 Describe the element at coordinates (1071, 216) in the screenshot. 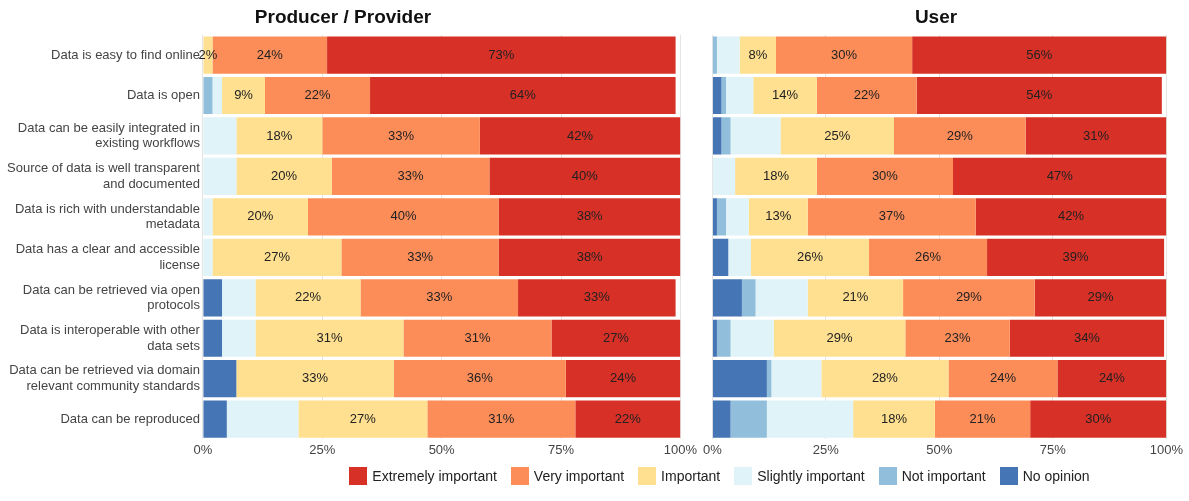

I see `data-label: 42%` at that location.